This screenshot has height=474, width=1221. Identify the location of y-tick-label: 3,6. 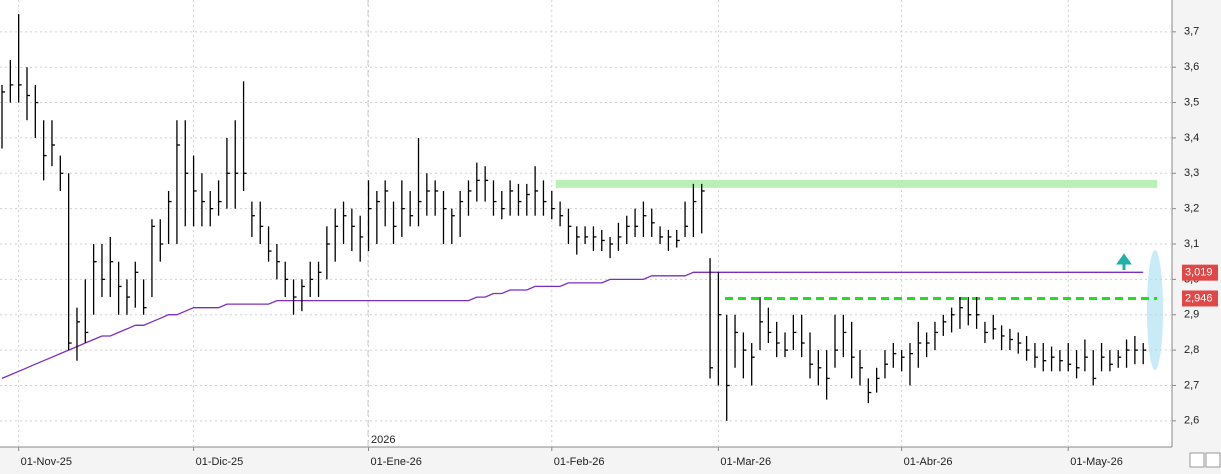
(1191, 67).